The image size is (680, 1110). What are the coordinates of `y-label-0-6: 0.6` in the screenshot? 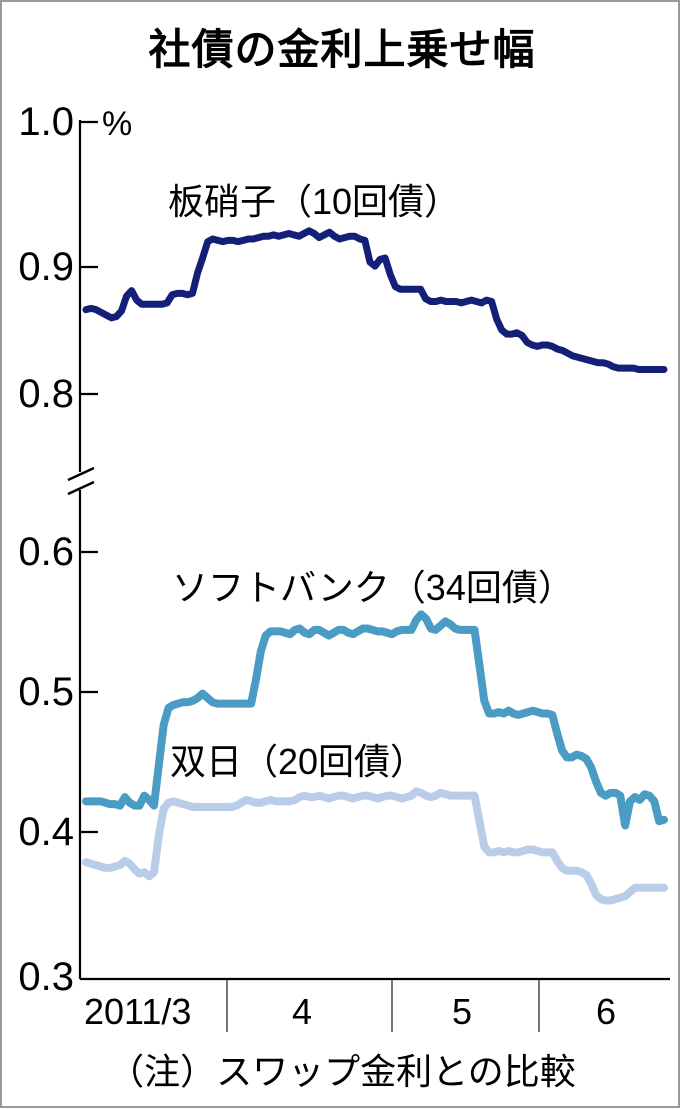 It's located at (46, 552).